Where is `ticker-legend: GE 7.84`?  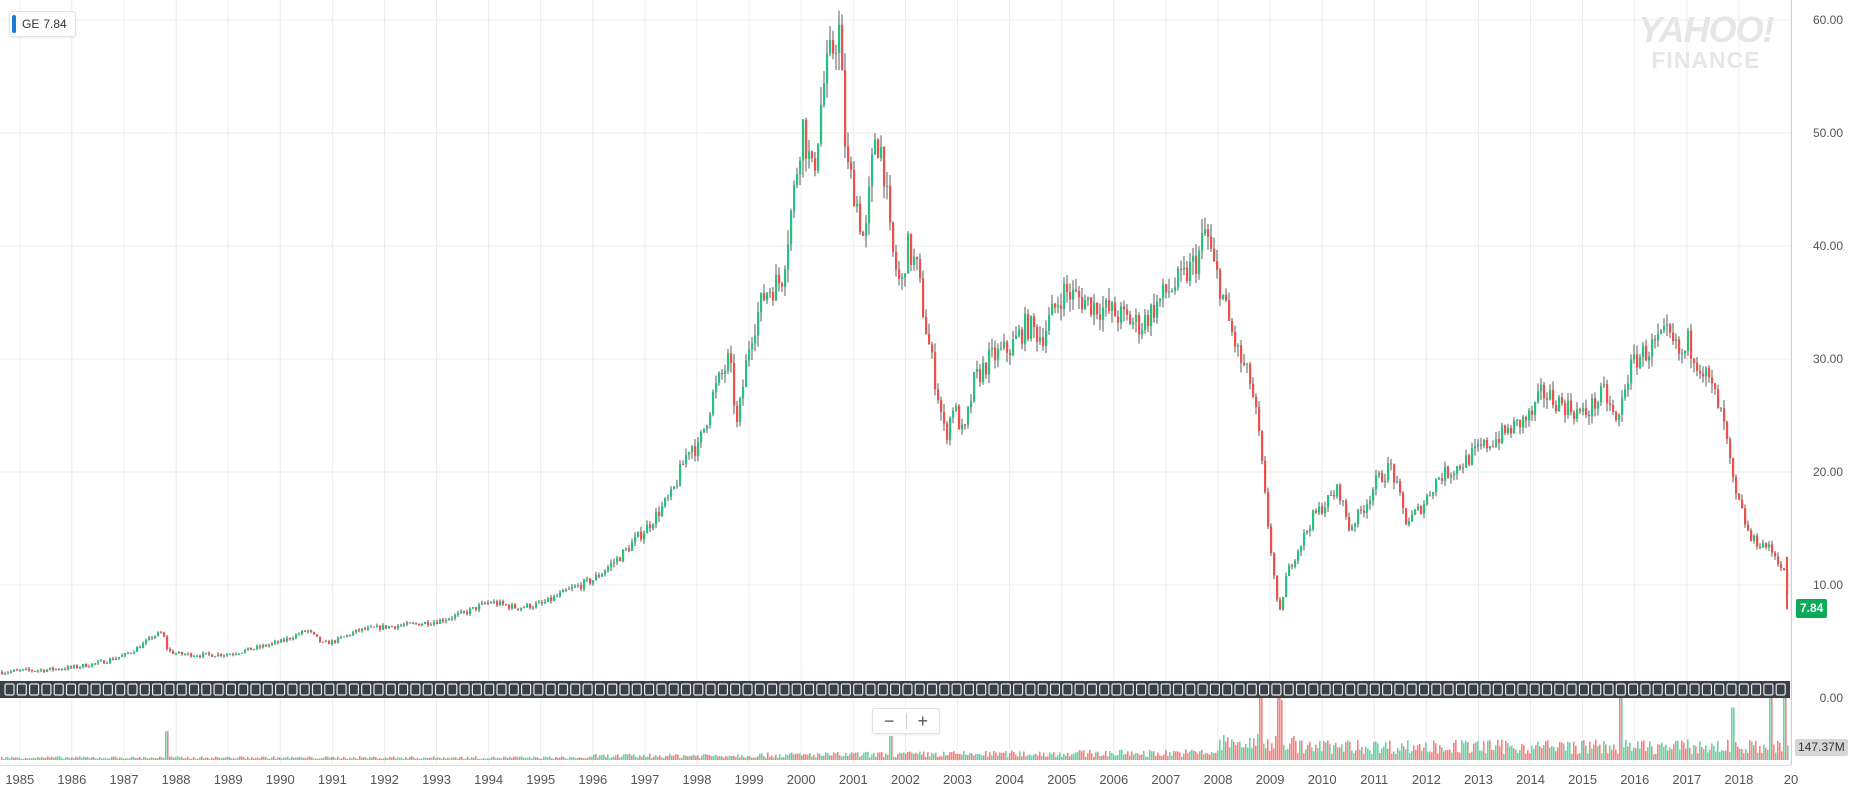 ticker-legend: GE 7.84 is located at coordinates (42, 24).